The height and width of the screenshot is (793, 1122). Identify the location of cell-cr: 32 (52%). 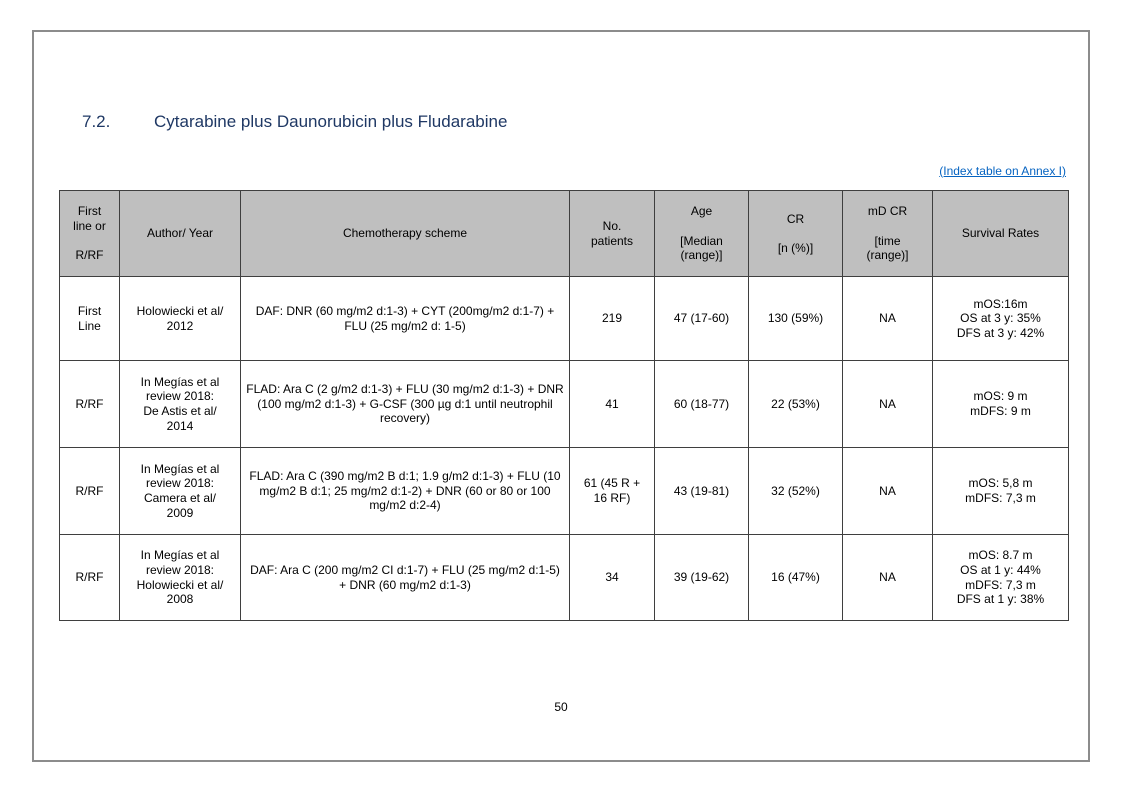
(795, 491).